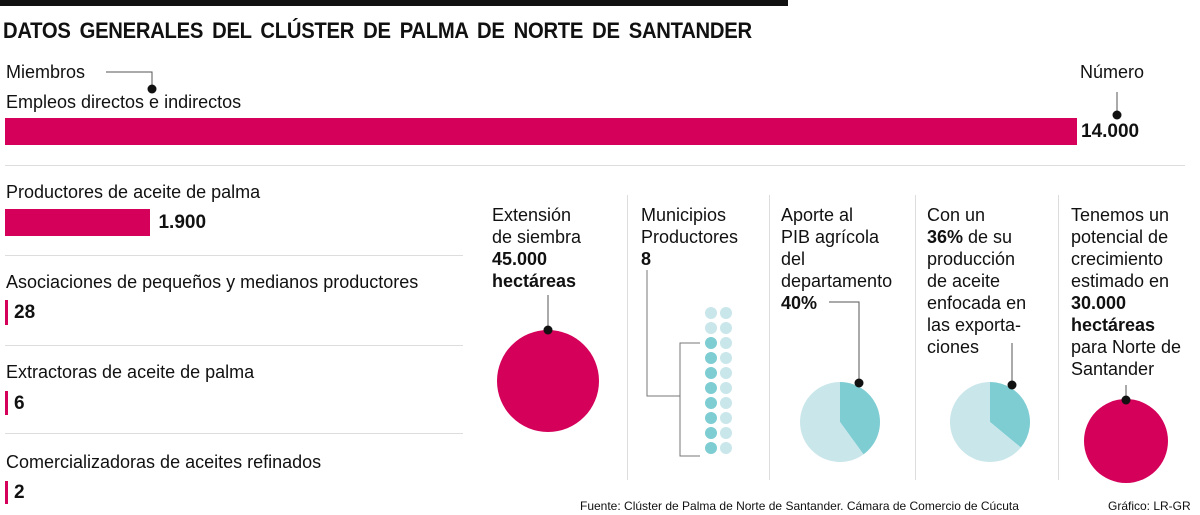  What do you see at coordinates (689, 399) in the screenshot?
I see `bracket` at bounding box center [689, 399].